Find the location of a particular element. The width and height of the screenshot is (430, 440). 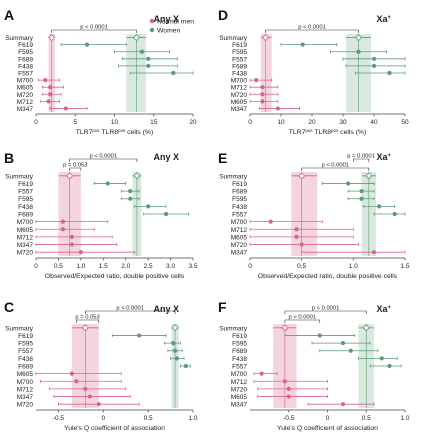

legend-men-label: Normal men is located at coordinates (175, 22).